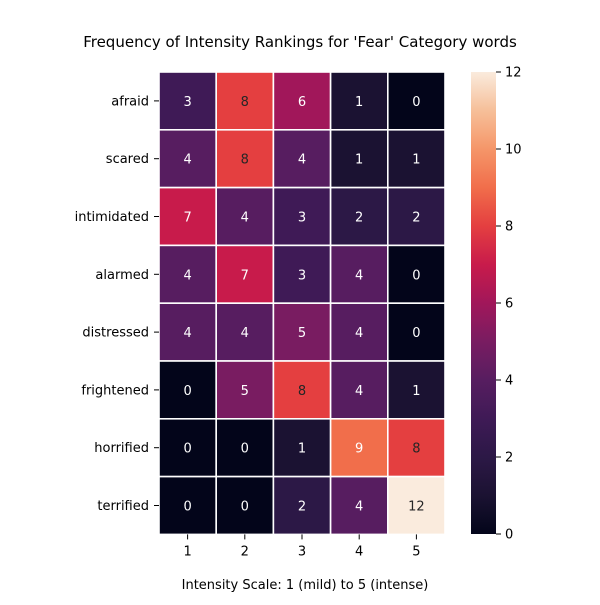  I want to click on colorbar-gradient, so click(483, 303).